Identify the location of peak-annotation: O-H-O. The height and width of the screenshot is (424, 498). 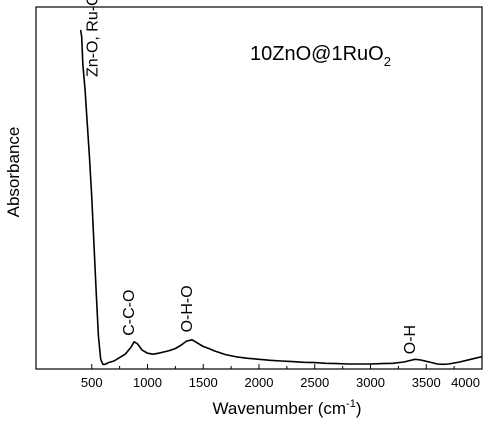
(187, 308).